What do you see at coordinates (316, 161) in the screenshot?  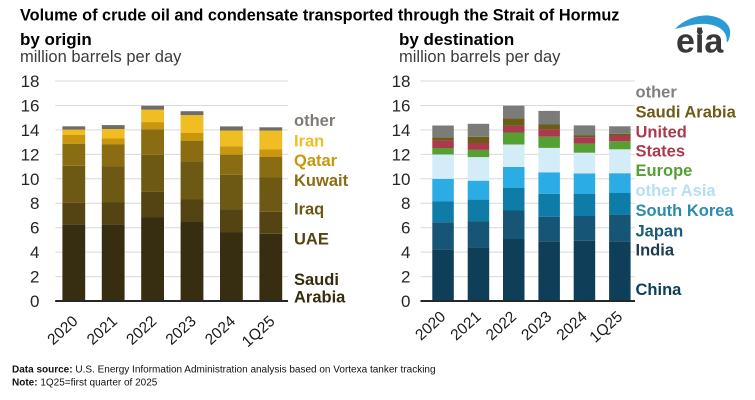 I see `svg-text: Qatar` at bounding box center [316, 161].